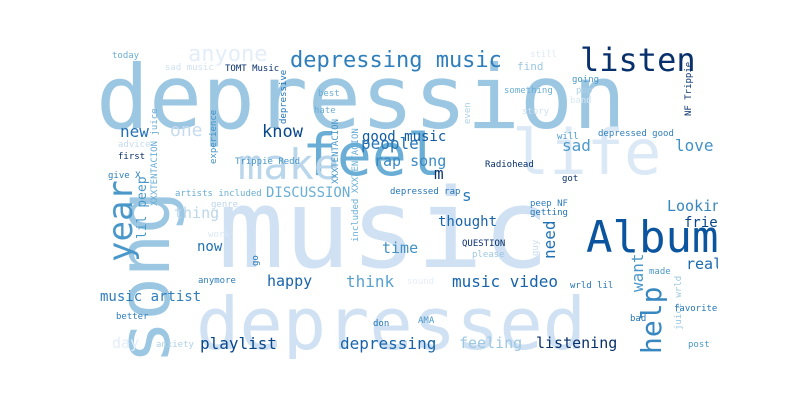 This screenshot has height=400, width=800. Describe the element at coordinates (390, 143) in the screenshot. I see `word-people: people` at that location.